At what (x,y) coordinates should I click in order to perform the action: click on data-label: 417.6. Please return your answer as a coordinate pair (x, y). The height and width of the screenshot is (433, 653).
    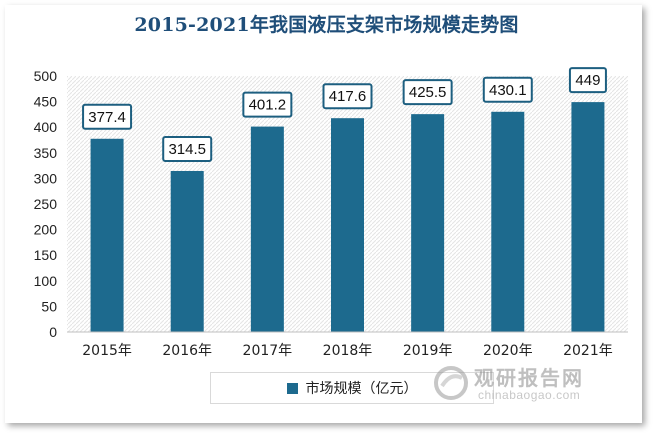
    Looking at the image, I should click on (348, 96).